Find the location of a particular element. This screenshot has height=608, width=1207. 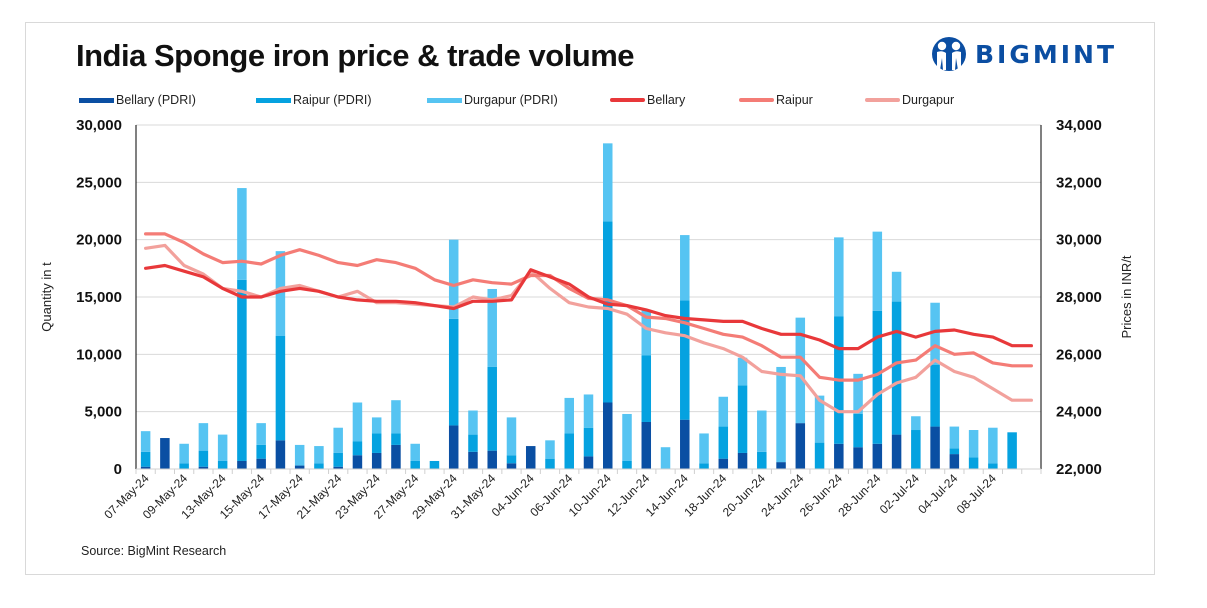

y2-tick-label: 26,000 is located at coordinates (1079, 354).